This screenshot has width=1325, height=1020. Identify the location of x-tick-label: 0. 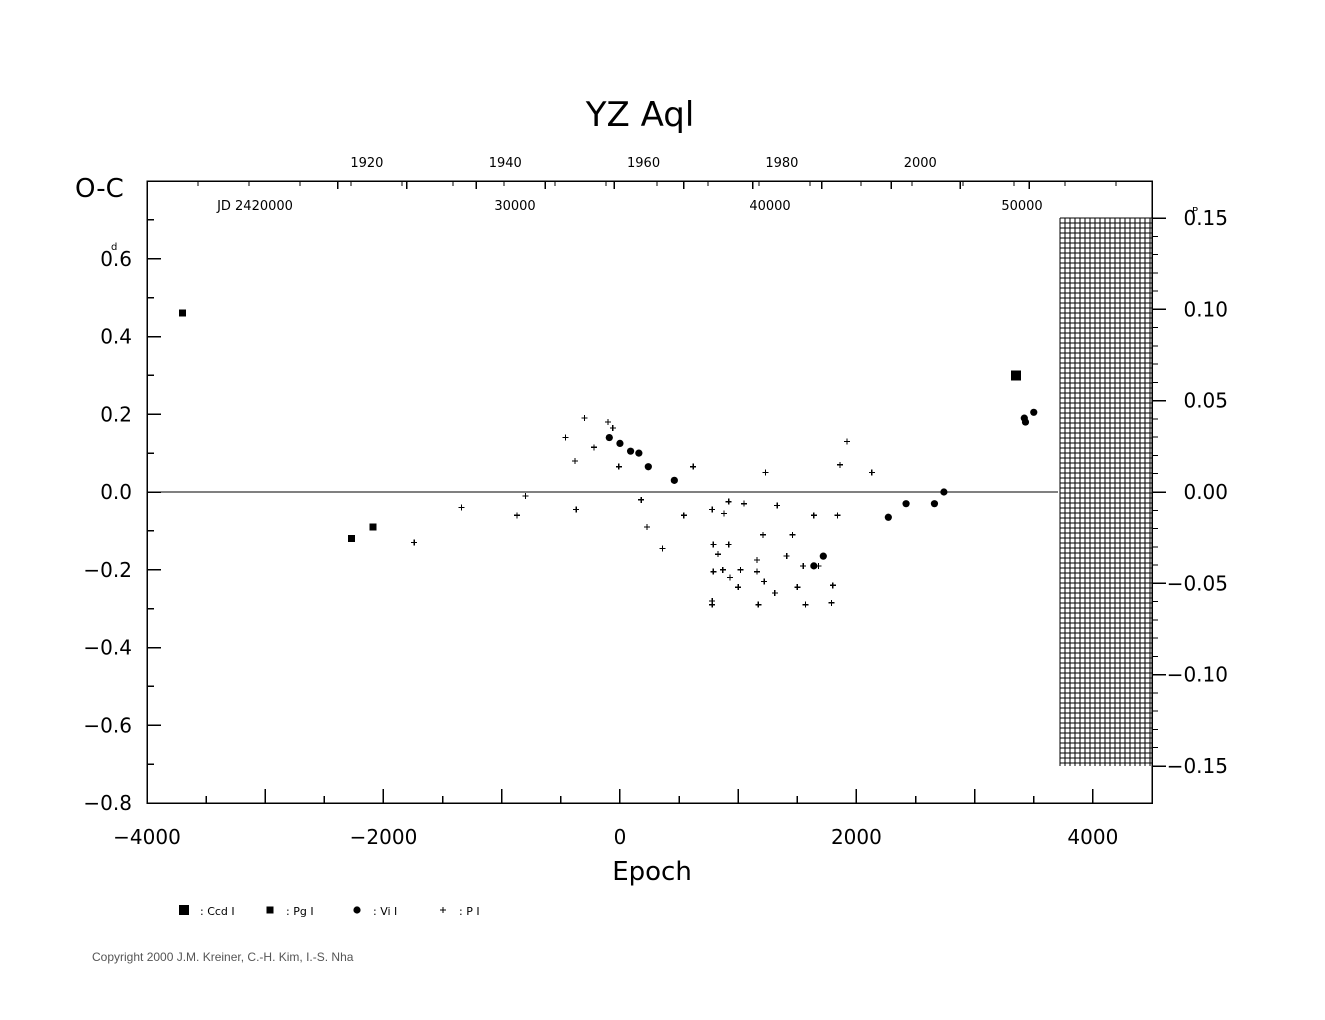
(620, 837).